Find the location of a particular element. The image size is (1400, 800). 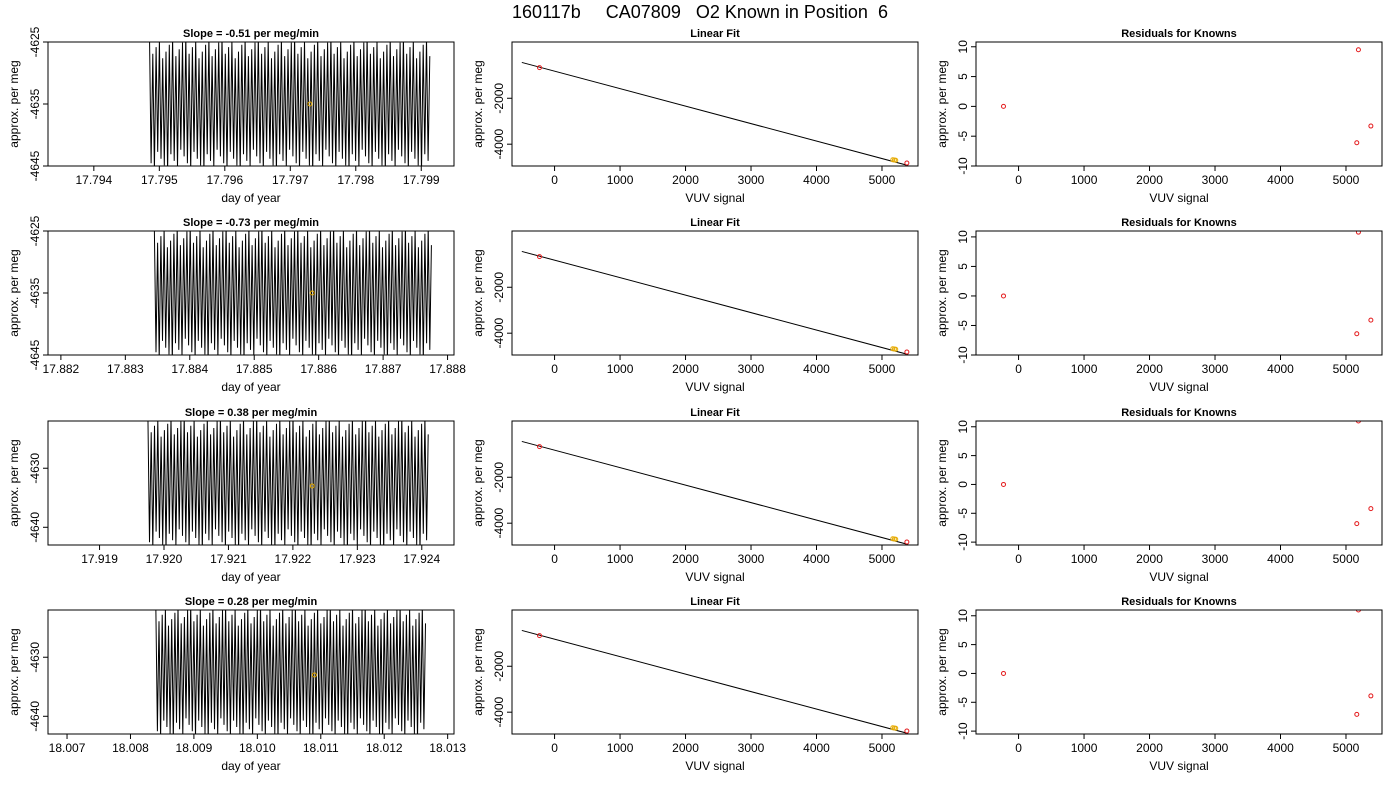

y-tick-label: -4640 is located at coordinates (35, 527).